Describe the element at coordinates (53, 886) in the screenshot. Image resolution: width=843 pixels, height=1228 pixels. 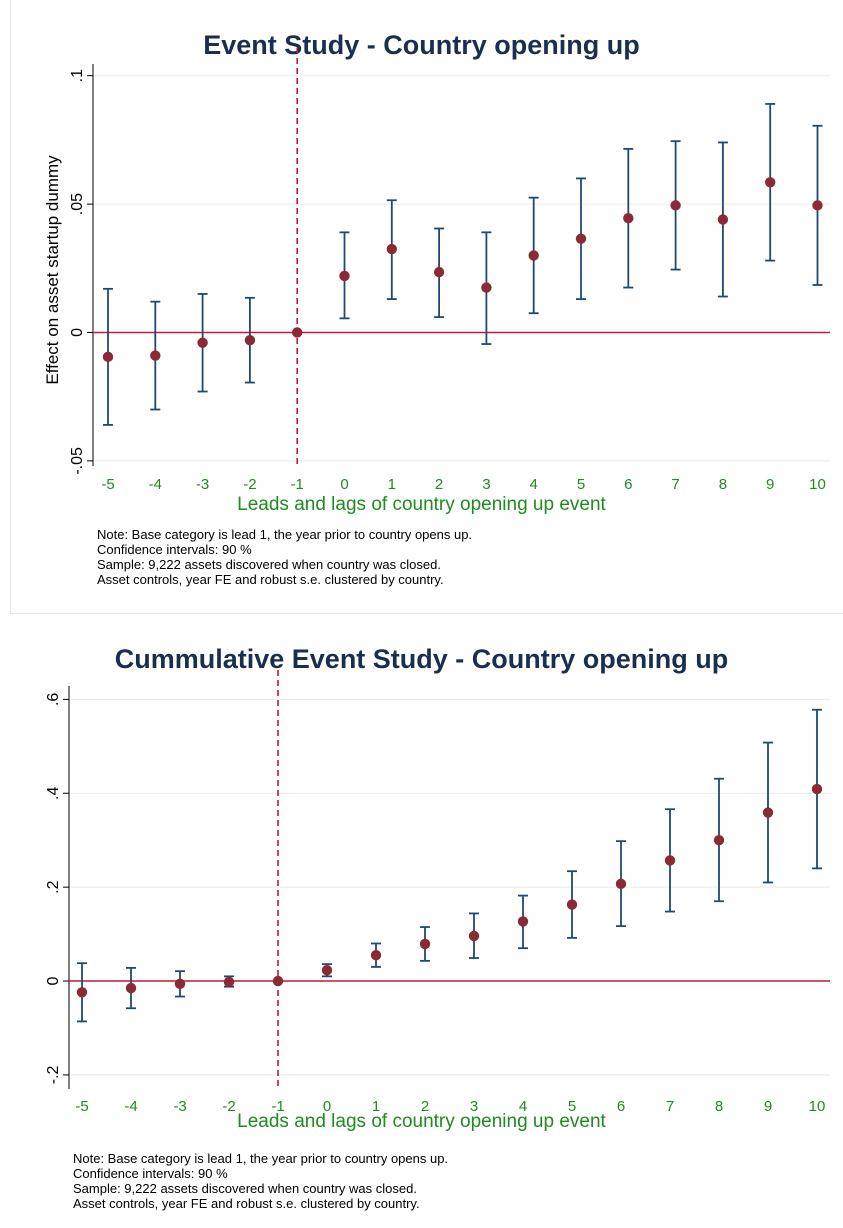
I see `y-tick-label: .2` at that location.